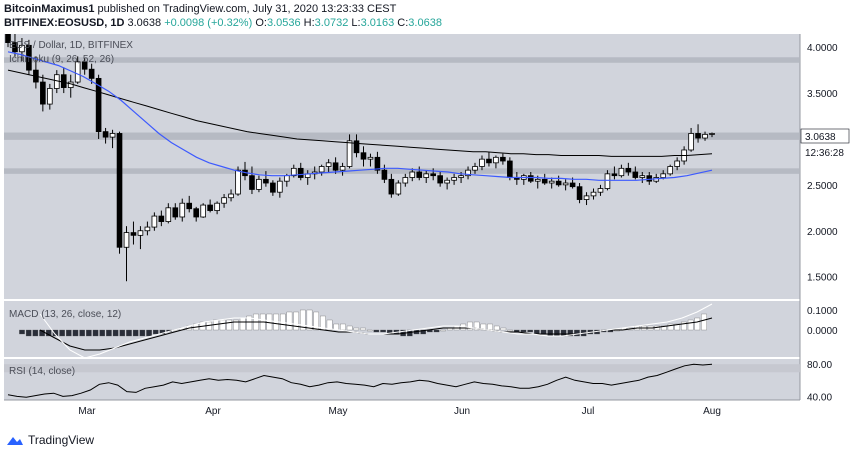 This screenshot has height=452, width=861. I want to click on price-tick-label: 2.0000, so click(822, 232).